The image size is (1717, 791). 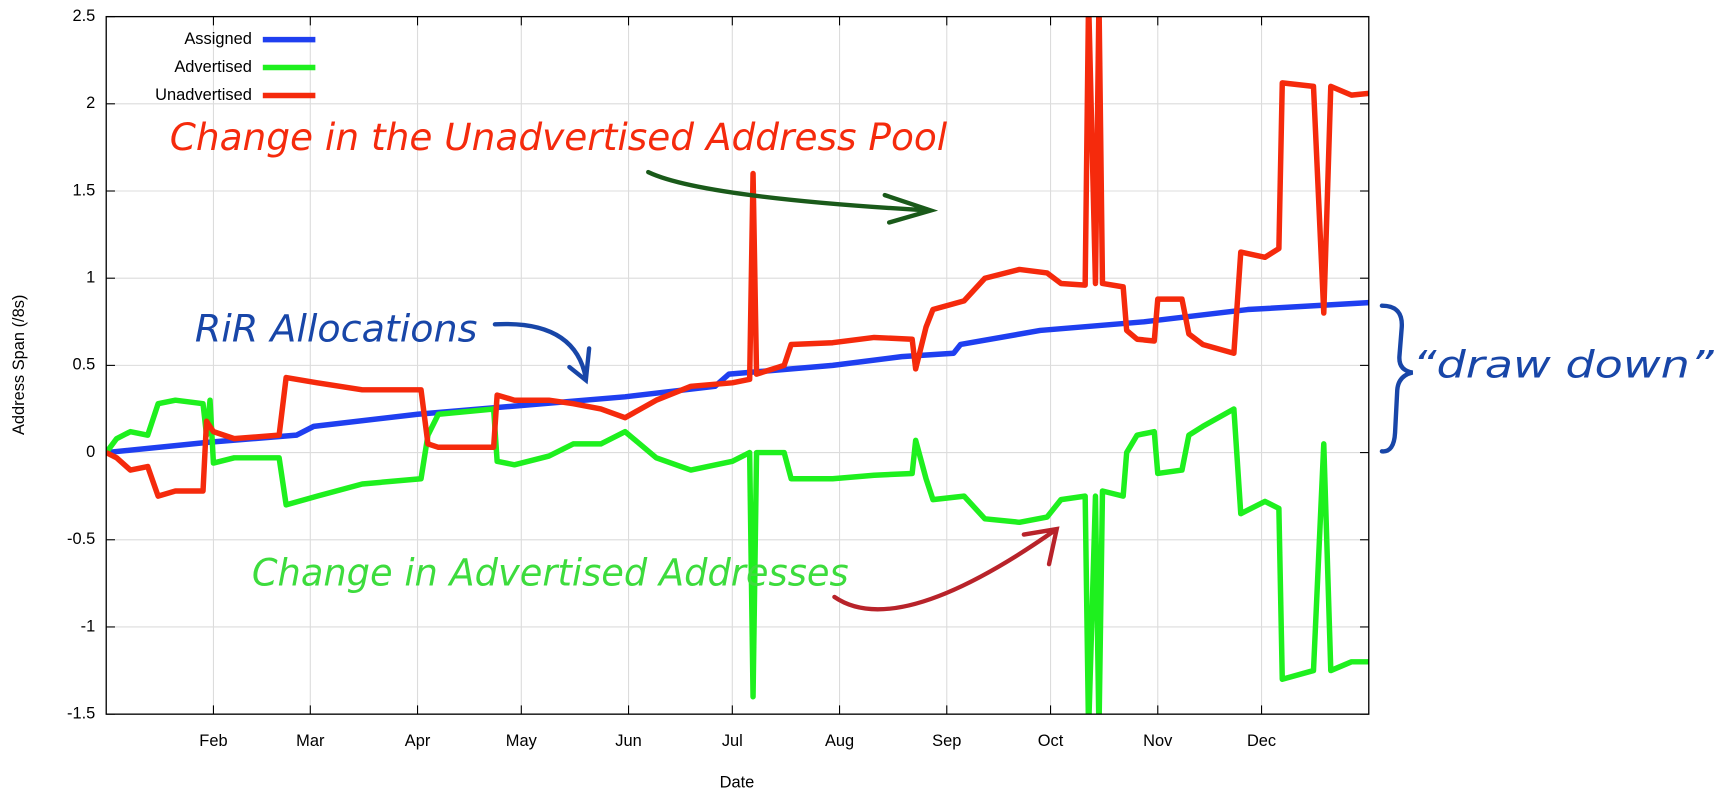 I want to click on x-tick-label: May, so click(x=522, y=741).